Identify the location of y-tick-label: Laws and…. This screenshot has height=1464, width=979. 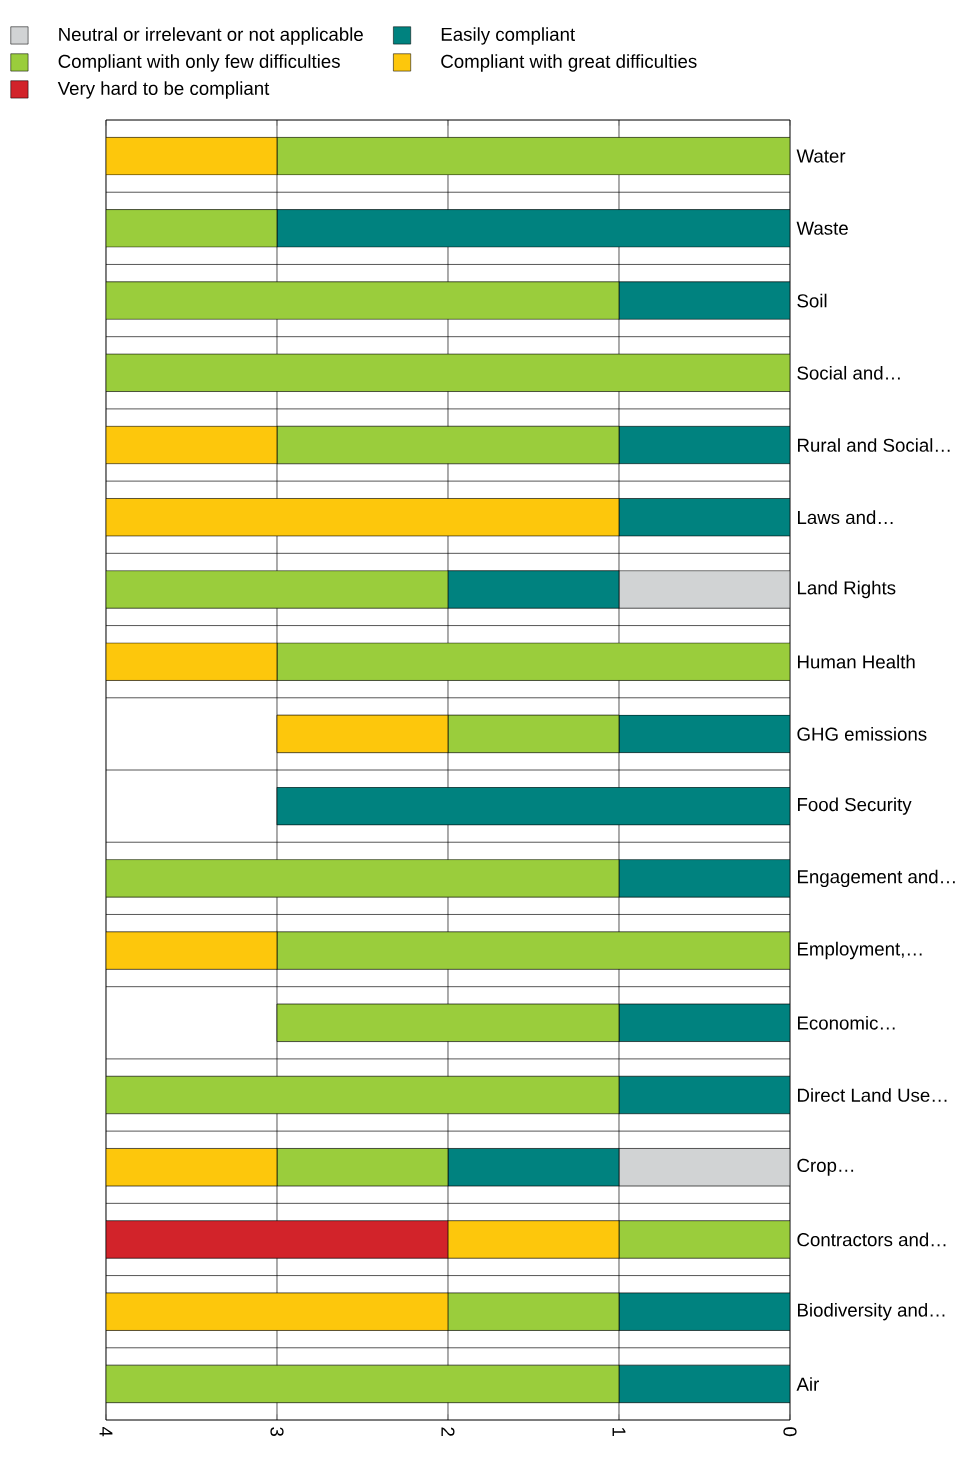
(845, 517).